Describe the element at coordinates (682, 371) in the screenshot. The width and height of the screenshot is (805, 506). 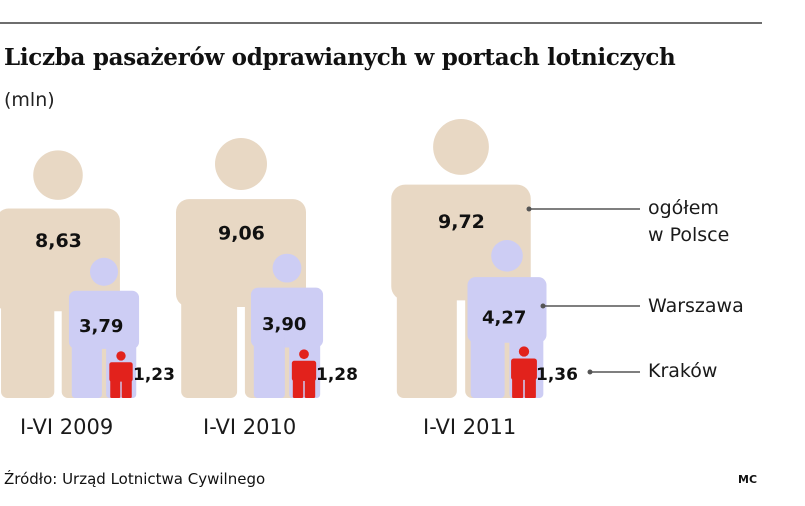
I see `legend-label-2: Kraków` at that location.